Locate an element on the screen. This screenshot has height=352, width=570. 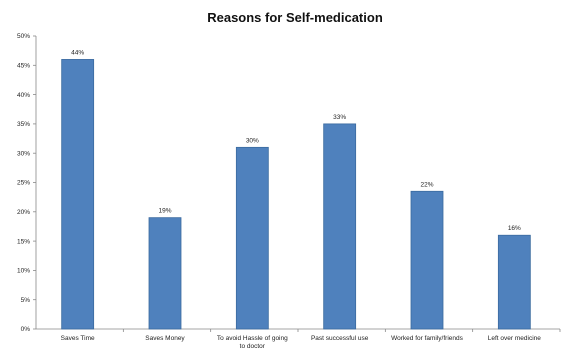
data-label: 16% is located at coordinates (514, 228).